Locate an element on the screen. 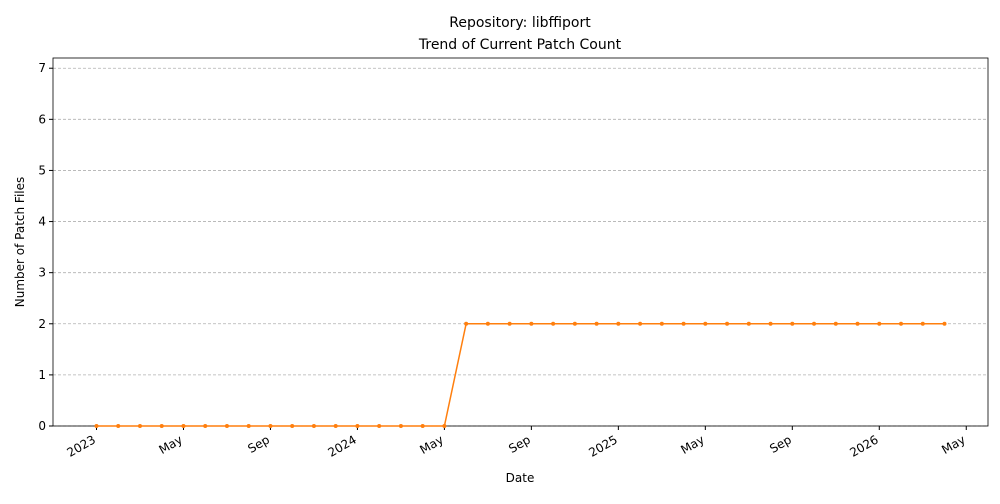 Image resolution: width=1000 pixels, height=504 pixels. x-tick-label: 2025 is located at coordinates (602, 445).